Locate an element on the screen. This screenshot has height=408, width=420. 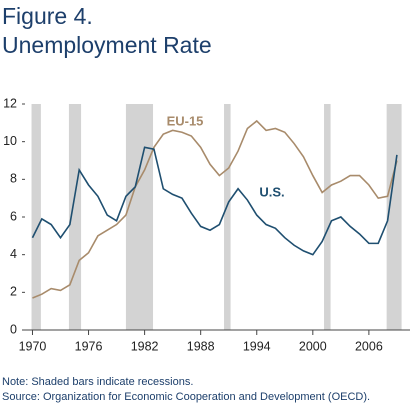
x-tick-label: 1976 is located at coordinates (89, 346).